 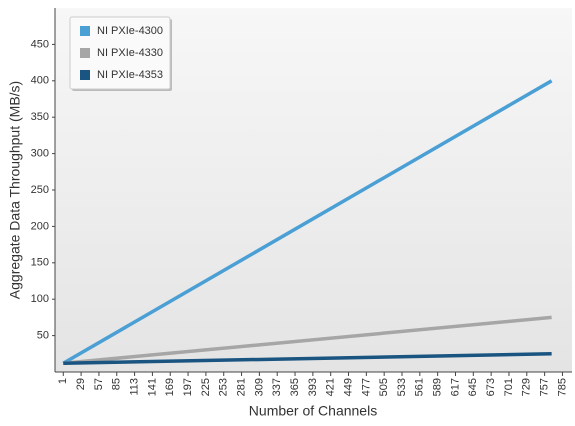 What do you see at coordinates (527, 387) in the screenshot?
I see `x-tick-label: 729` at bounding box center [527, 387].